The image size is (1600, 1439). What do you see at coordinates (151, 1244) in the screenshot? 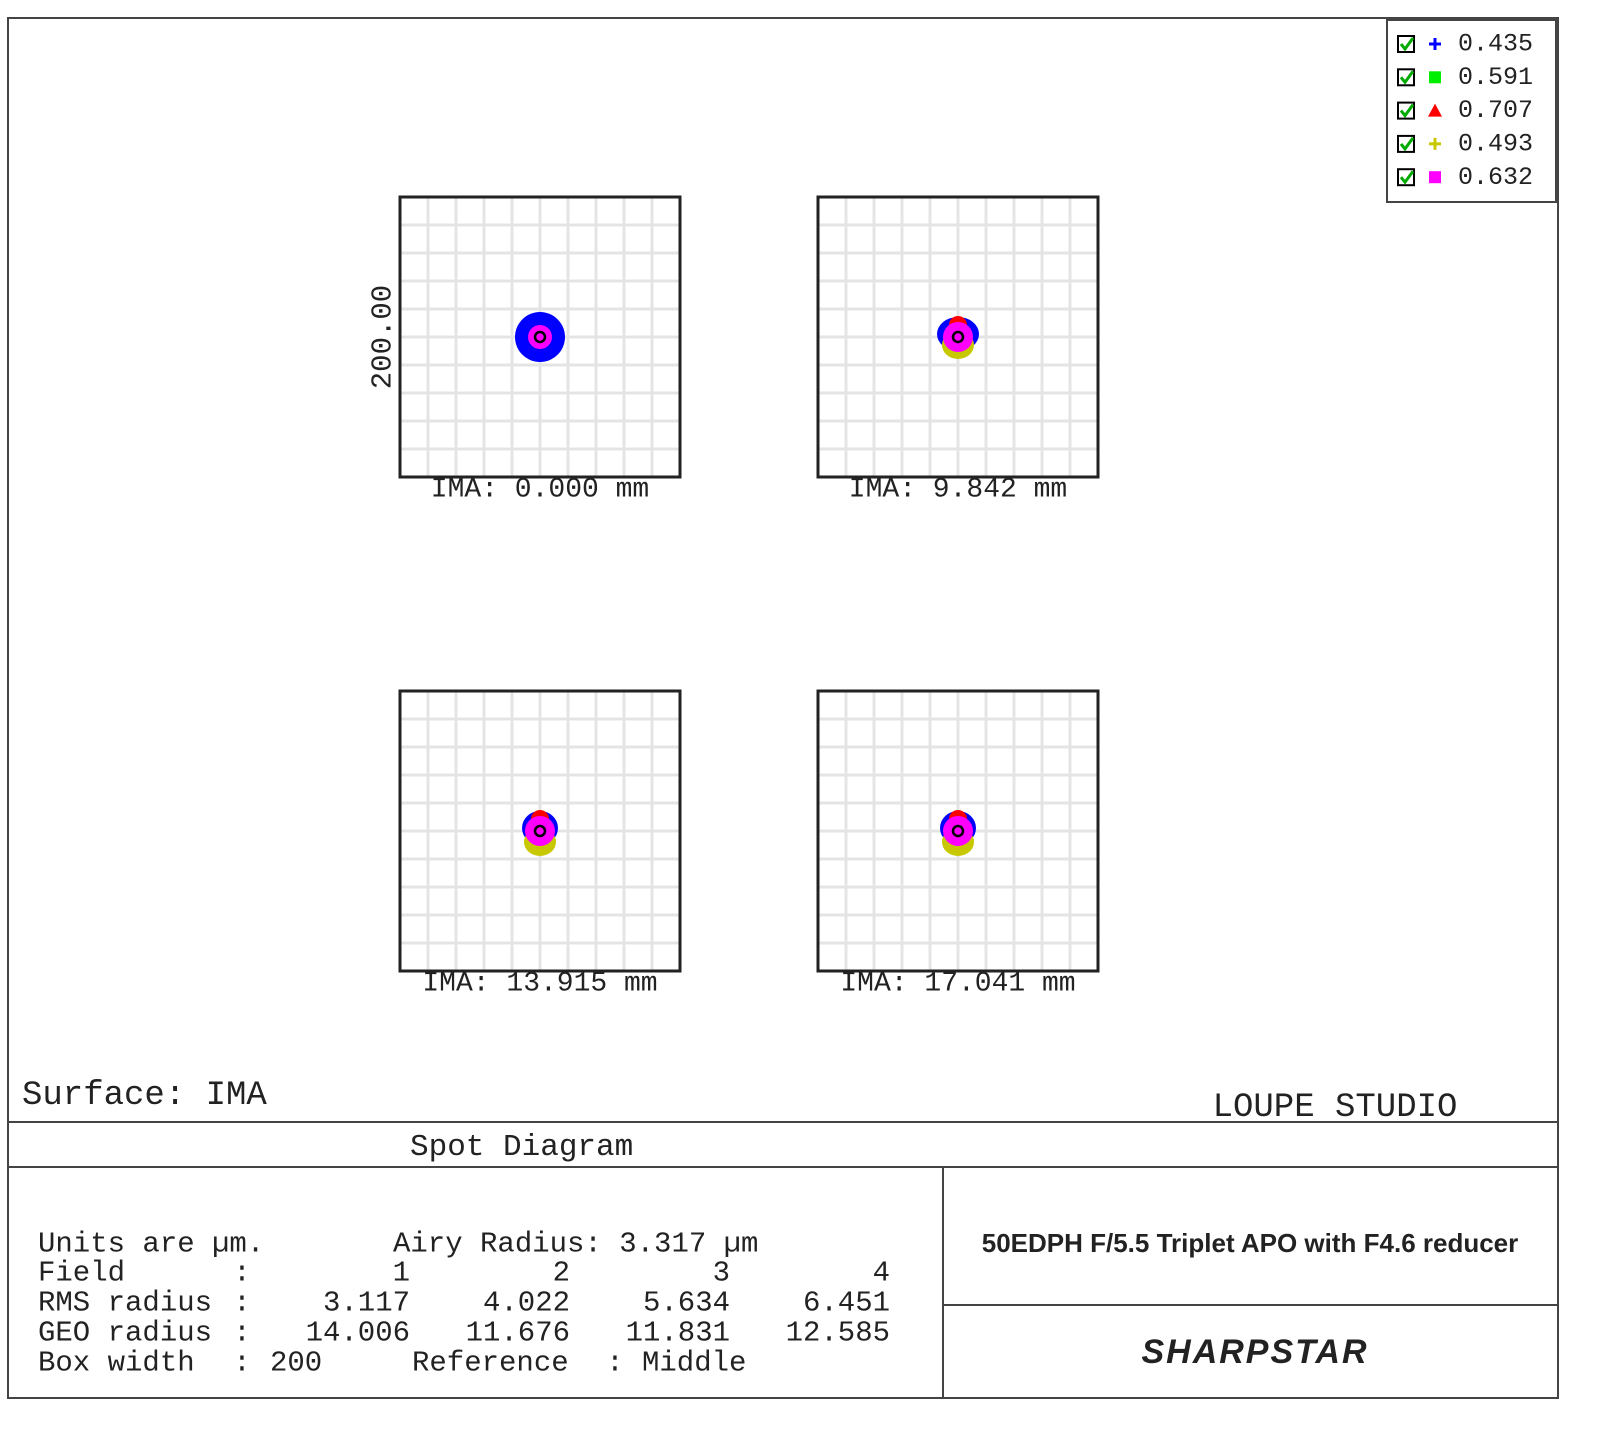
I see `units: Units are µm.` at bounding box center [151, 1244].